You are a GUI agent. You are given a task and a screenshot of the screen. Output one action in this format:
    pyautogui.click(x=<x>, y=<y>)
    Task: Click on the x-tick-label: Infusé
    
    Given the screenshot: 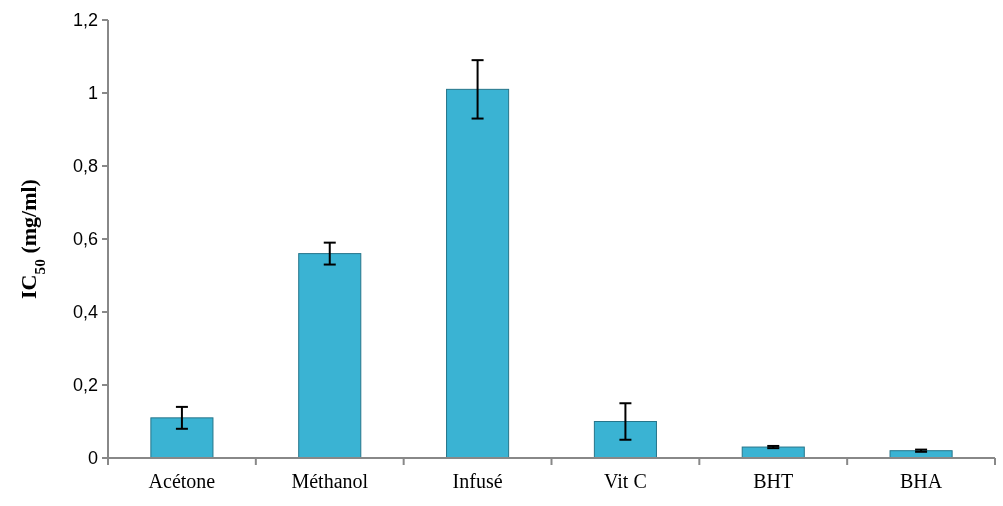 What is the action you would take?
    pyautogui.click(x=477, y=481)
    